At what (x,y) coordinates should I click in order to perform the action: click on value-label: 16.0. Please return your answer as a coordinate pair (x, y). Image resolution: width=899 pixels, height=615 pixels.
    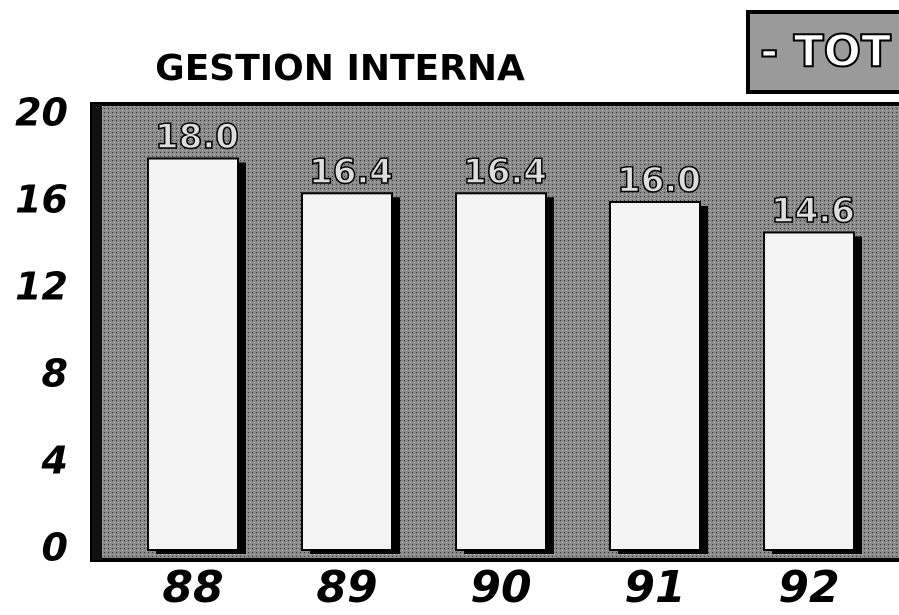
    Looking at the image, I should click on (659, 181).